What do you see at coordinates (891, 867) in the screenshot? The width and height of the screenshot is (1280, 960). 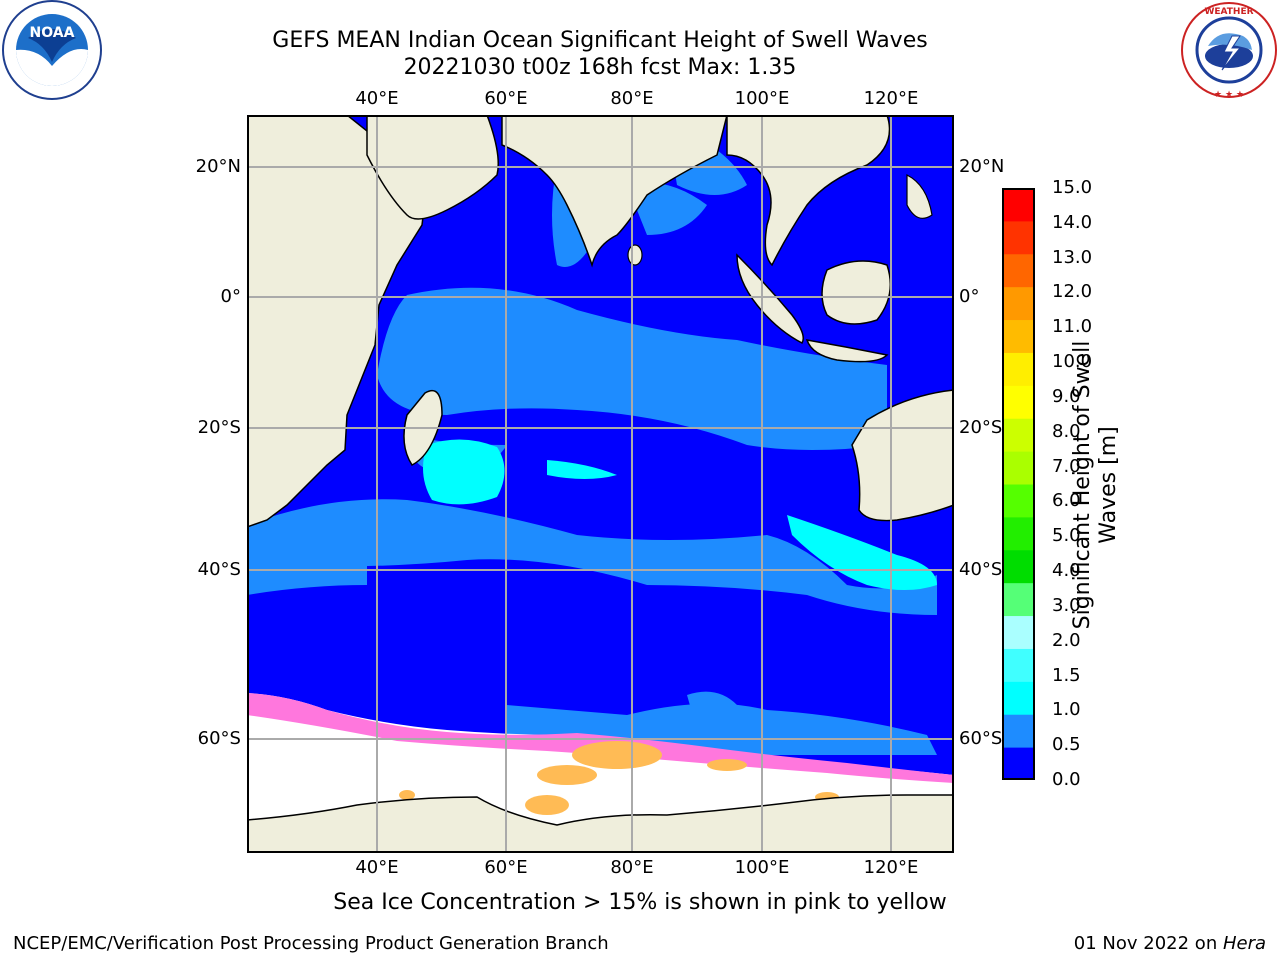 I see `lon-label-bottom: 120°E` at bounding box center [891, 867].